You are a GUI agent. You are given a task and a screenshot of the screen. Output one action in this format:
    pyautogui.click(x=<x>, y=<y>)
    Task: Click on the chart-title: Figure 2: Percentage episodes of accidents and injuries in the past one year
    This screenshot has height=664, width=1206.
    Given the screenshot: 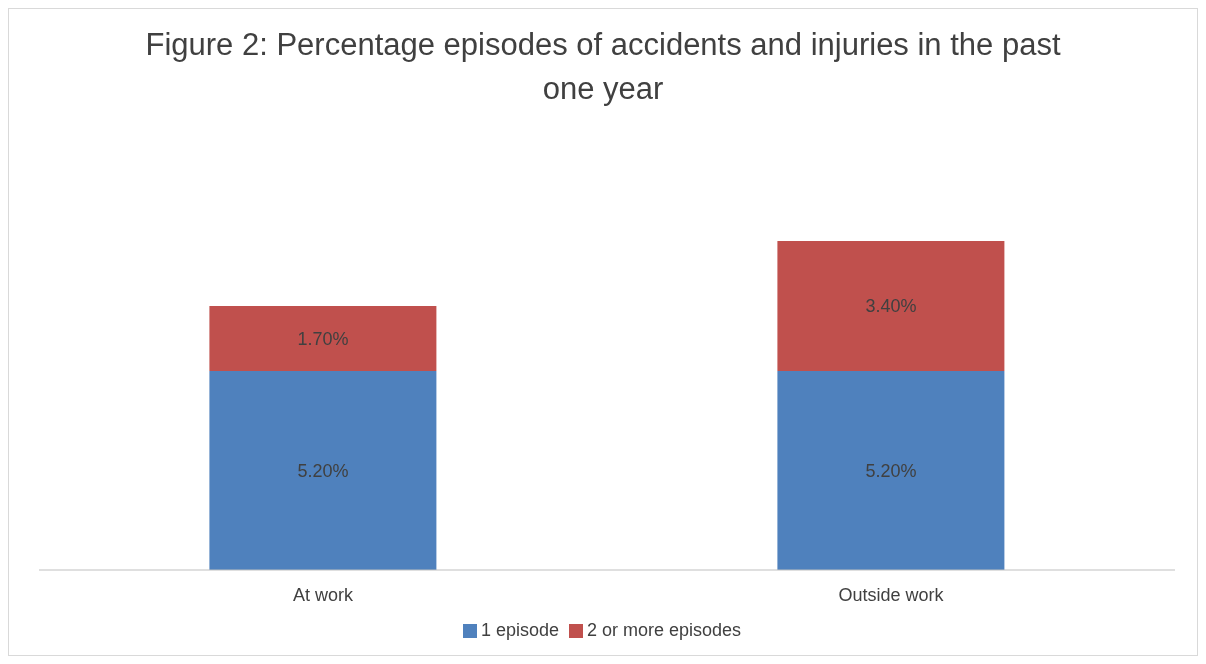 What is the action you would take?
    pyautogui.click(x=603, y=67)
    